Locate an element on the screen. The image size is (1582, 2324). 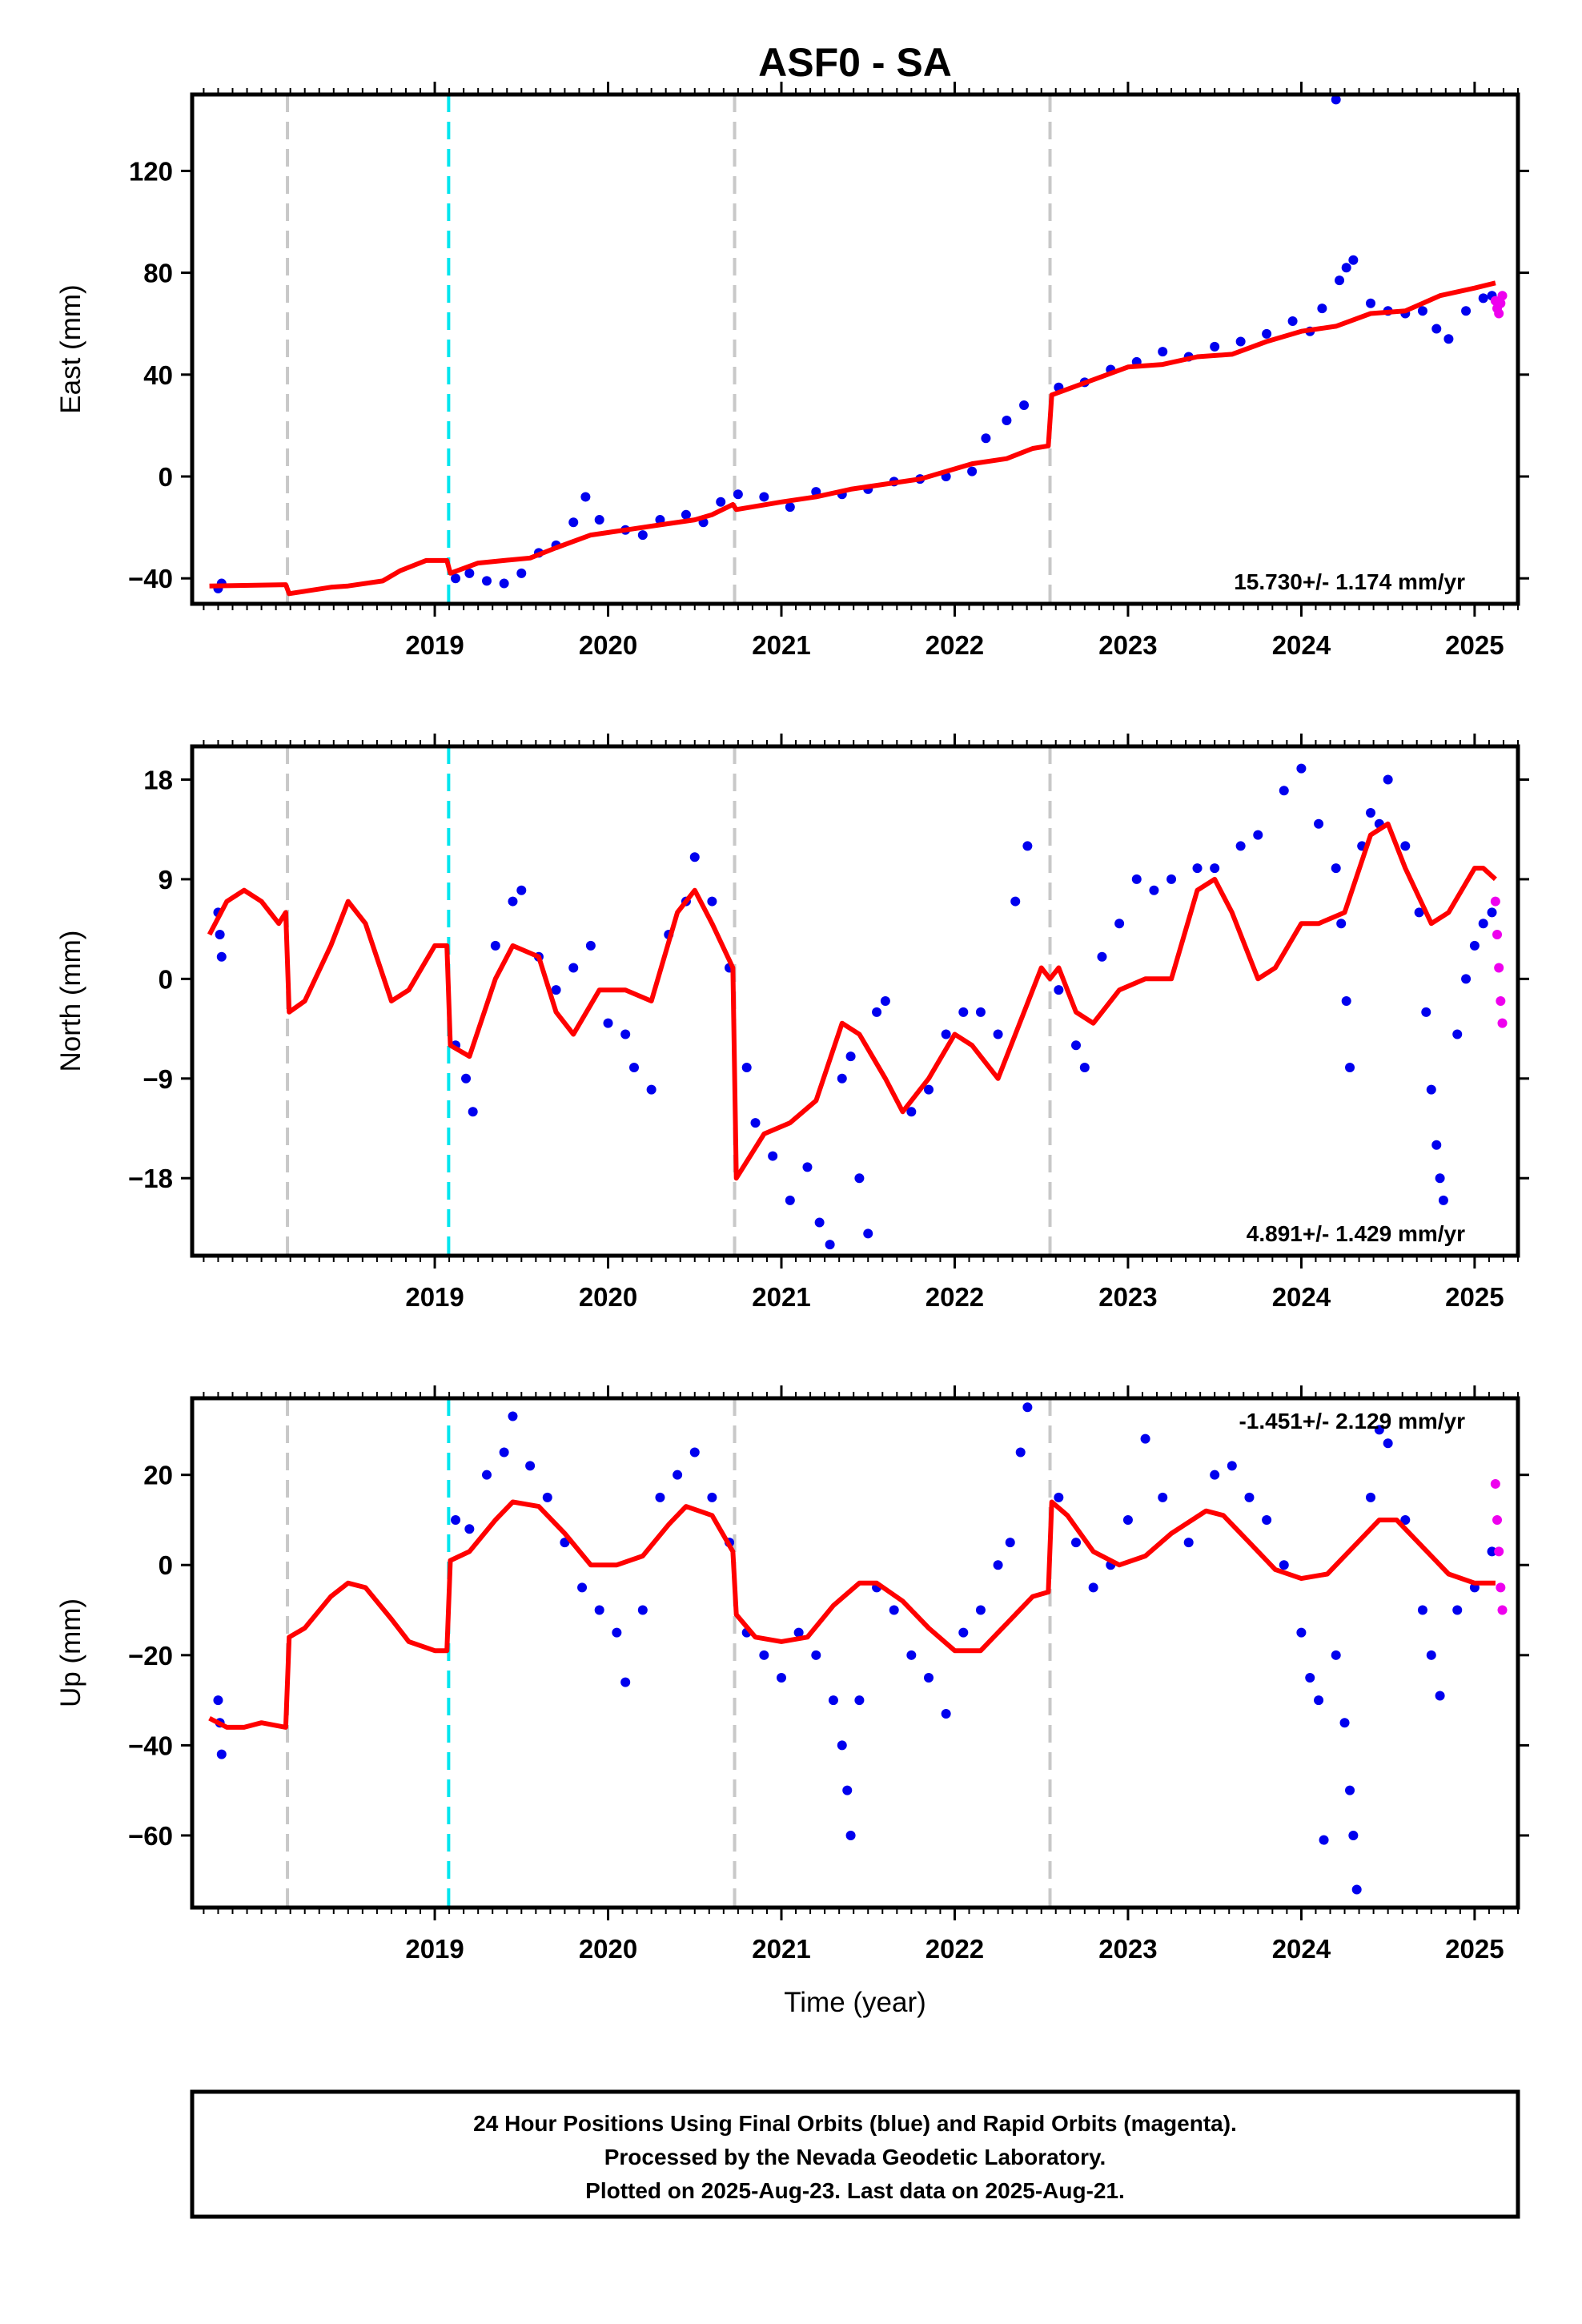
x-tick-label: 2023 is located at coordinates (1127, 1949).